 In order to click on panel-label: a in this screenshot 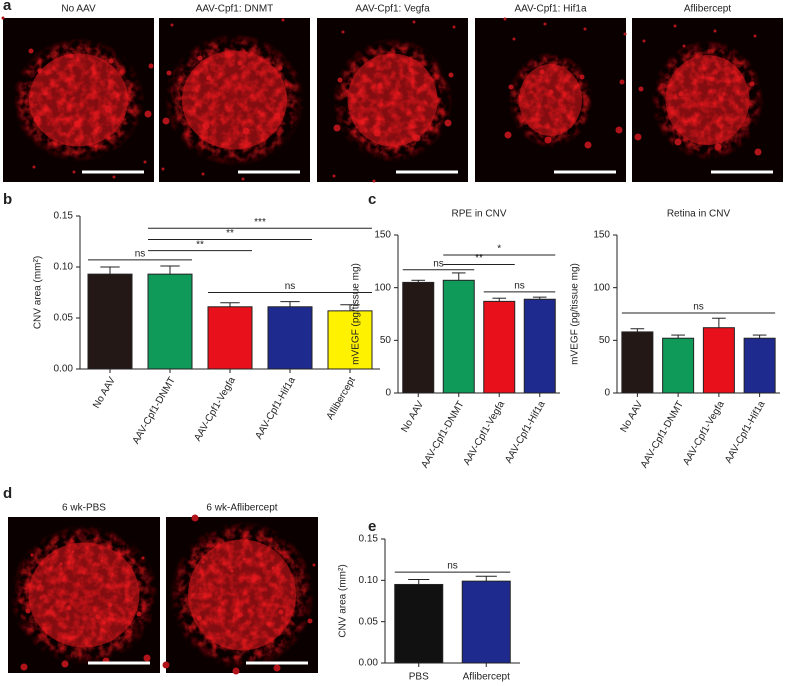, I will do `click(7, 7)`.